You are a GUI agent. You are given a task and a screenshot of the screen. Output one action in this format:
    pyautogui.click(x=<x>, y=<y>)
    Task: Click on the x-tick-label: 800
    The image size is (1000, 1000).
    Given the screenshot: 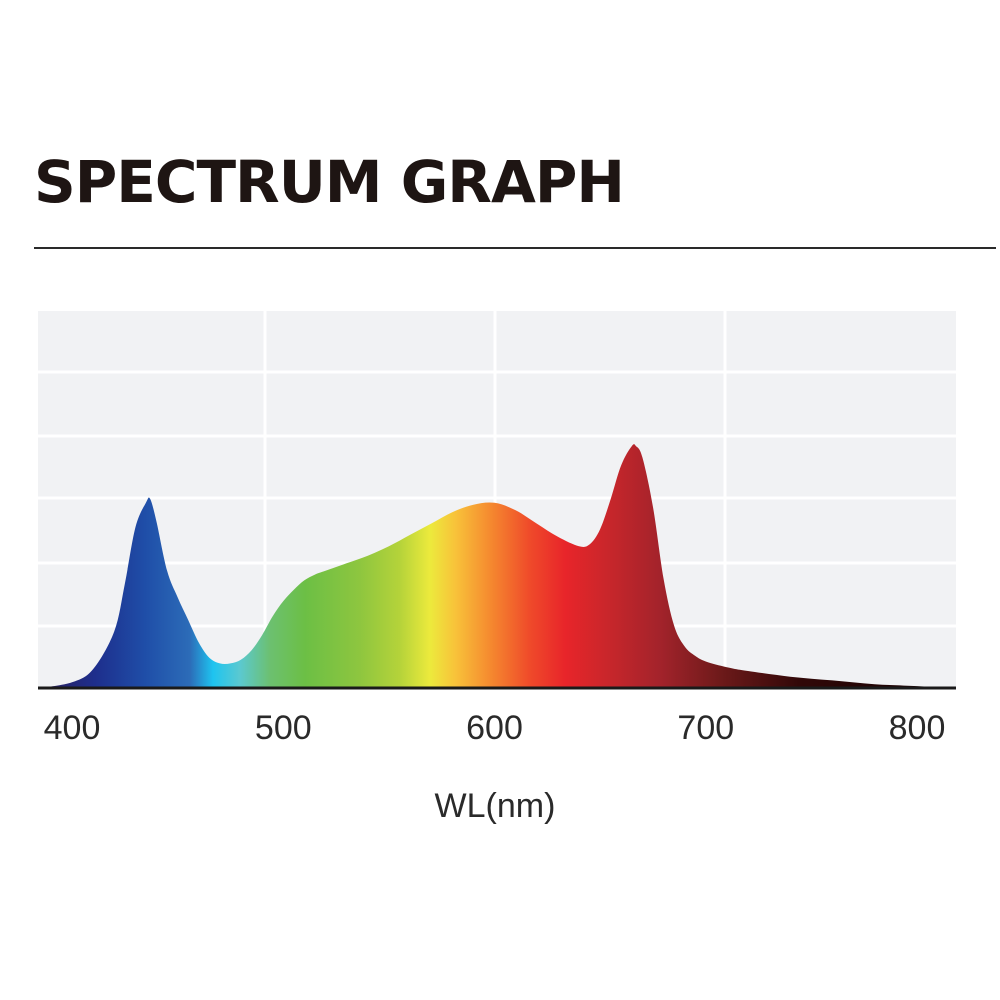 What is the action you would take?
    pyautogui.click(x=917, y=728)
    